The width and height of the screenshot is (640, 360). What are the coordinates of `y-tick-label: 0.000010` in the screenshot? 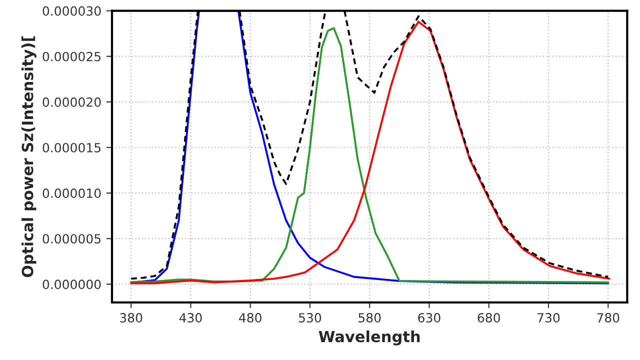 It's located at (71, 193).